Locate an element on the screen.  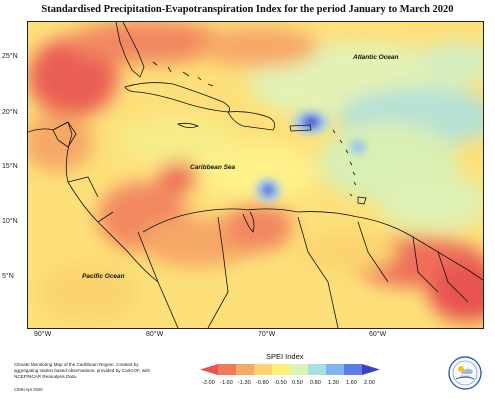
lon-label-90: 90°W is located at coordinates (43, 334).